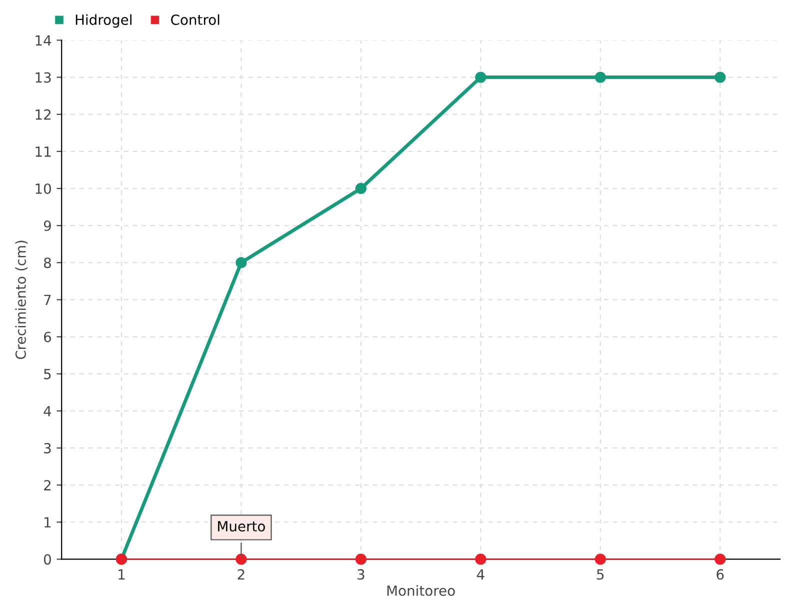 This screenshot has width=800, height=600. I want to click on y-tick-label: 12, so click(43, 114).